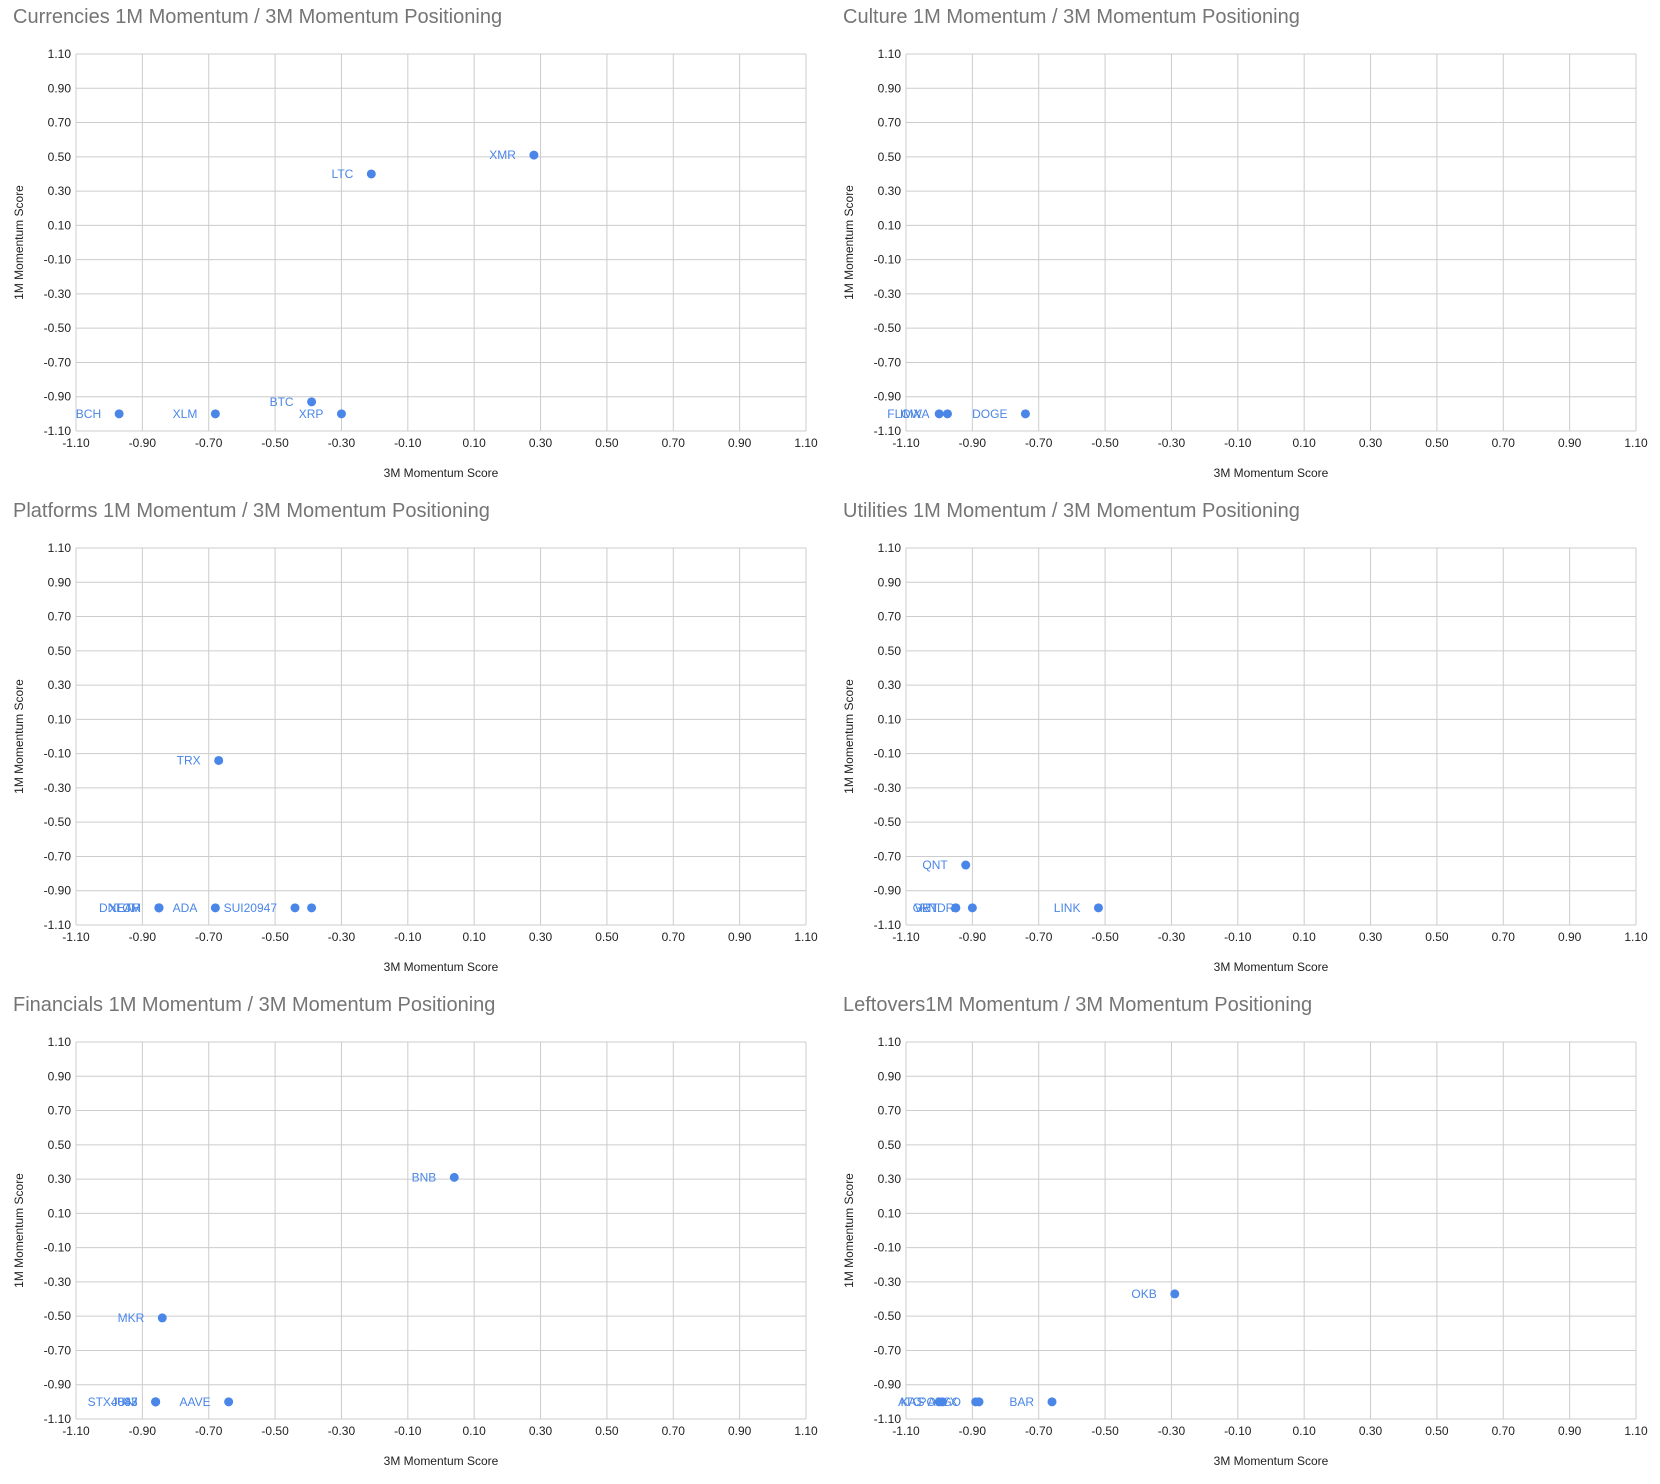  I want to click on point-label: MKR, so click(131, 1318).